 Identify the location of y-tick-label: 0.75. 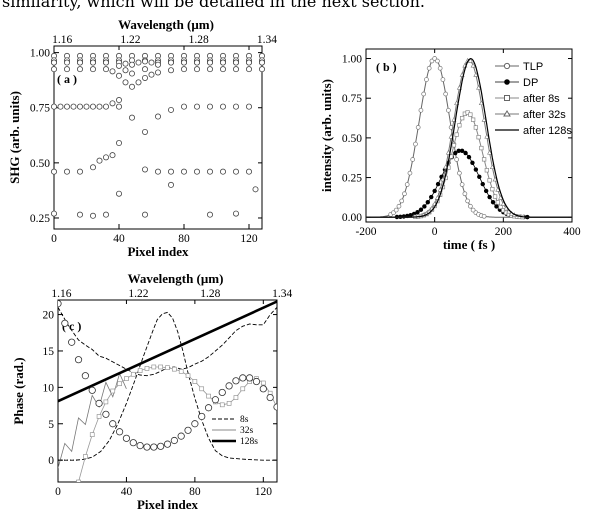
(352, 99).